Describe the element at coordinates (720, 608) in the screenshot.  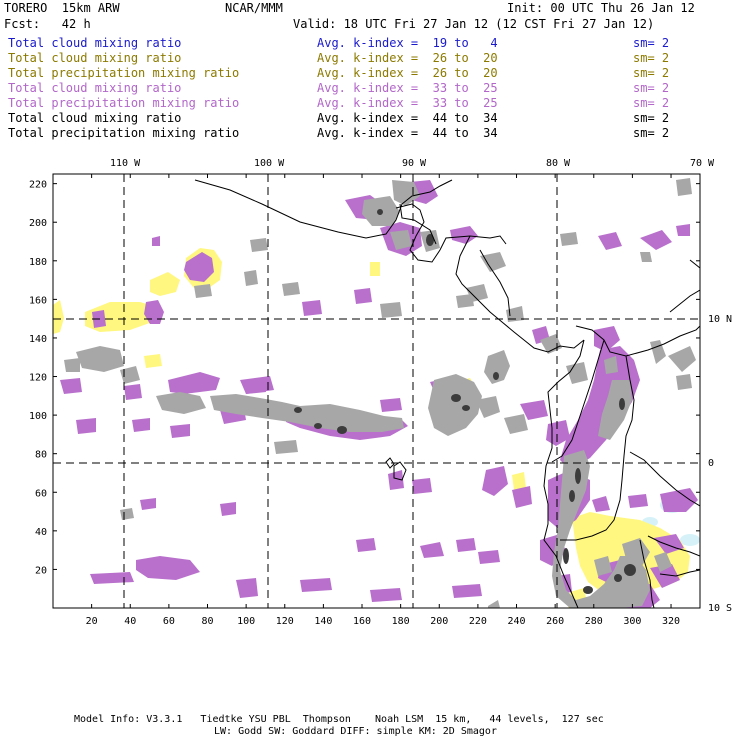
I see `lat-label: 10 S` at that location.